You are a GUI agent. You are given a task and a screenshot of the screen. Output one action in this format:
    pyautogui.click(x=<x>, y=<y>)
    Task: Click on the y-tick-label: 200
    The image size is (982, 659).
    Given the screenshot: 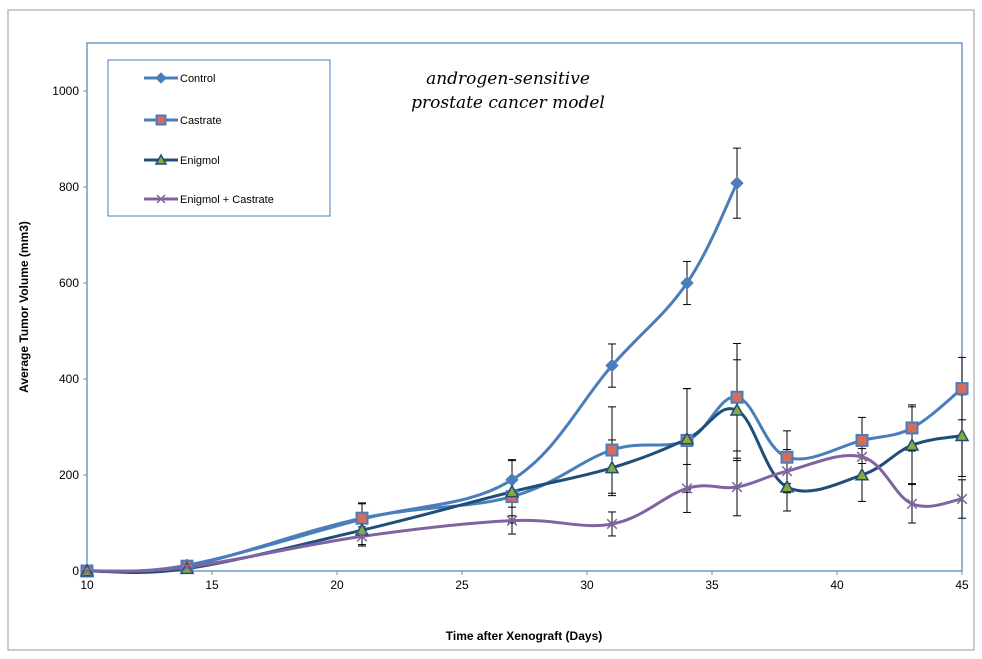 What is the action you would take?
    pyautogui.click(x=69, y=475)
    